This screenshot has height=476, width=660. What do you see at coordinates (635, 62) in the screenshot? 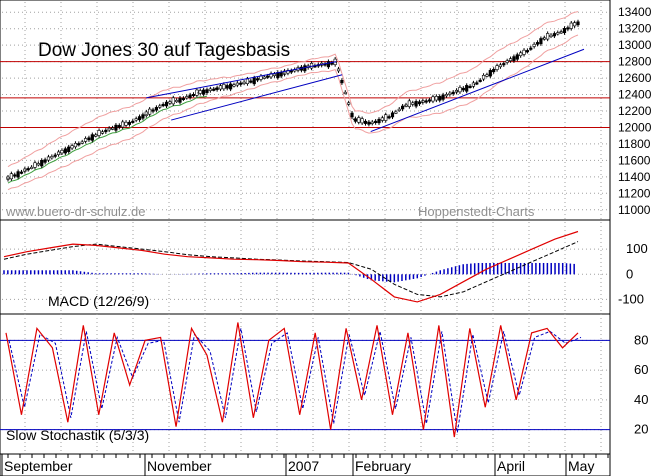
I see `price-tick-label: 12800` at bounding box center [635, 62].